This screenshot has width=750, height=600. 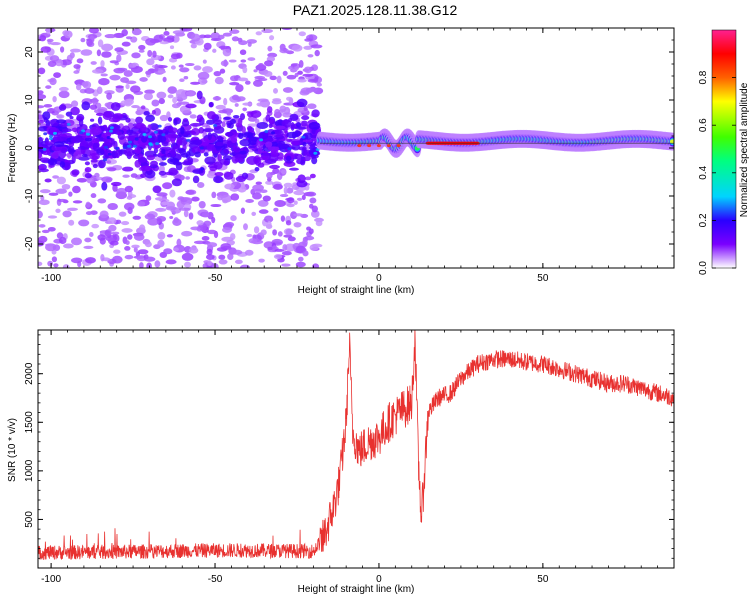 What do you see at coordinates (543, 579) in the screenshot?
I see `x-tick-label: 50` at bounding box center [543, 579].